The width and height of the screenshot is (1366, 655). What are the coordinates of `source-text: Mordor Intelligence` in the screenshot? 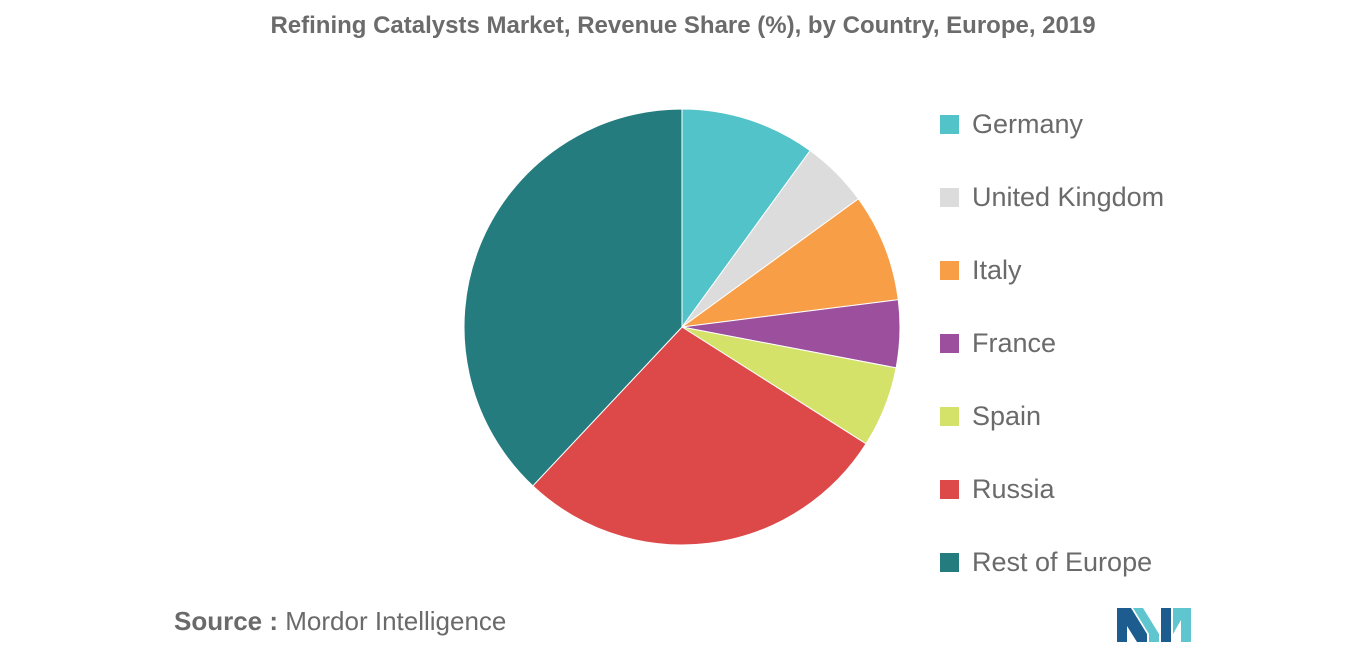 It's located at (396, 621).